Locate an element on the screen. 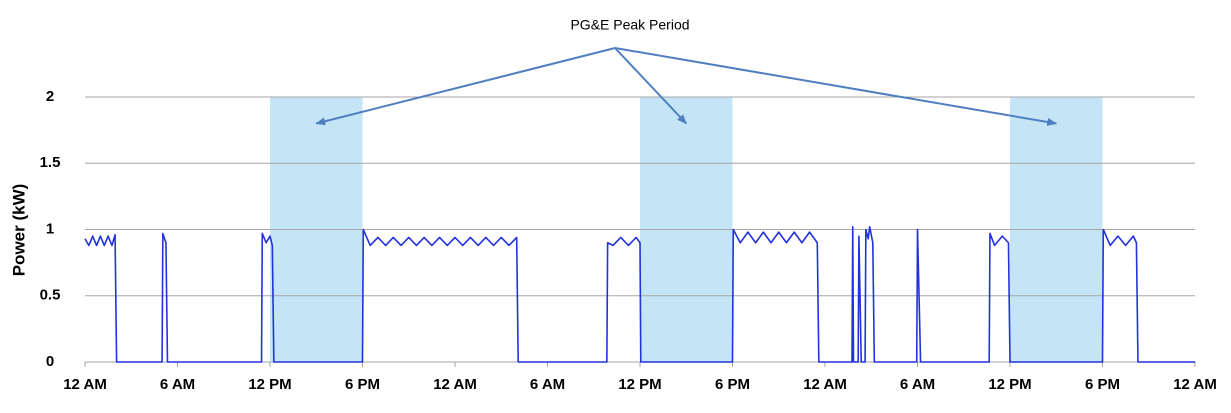  y-tick-label: 0 is located at coordinates (50, 361).